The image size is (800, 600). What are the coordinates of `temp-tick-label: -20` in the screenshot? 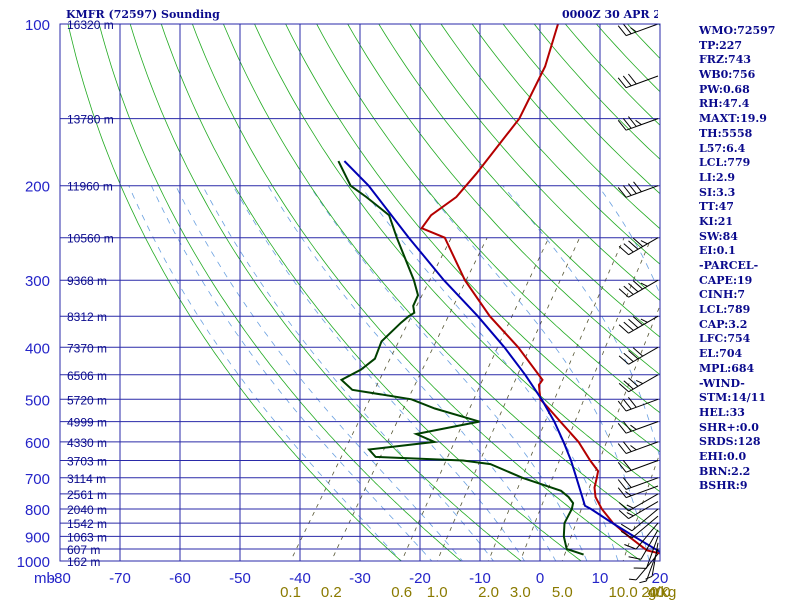 It's located at (420, 578).